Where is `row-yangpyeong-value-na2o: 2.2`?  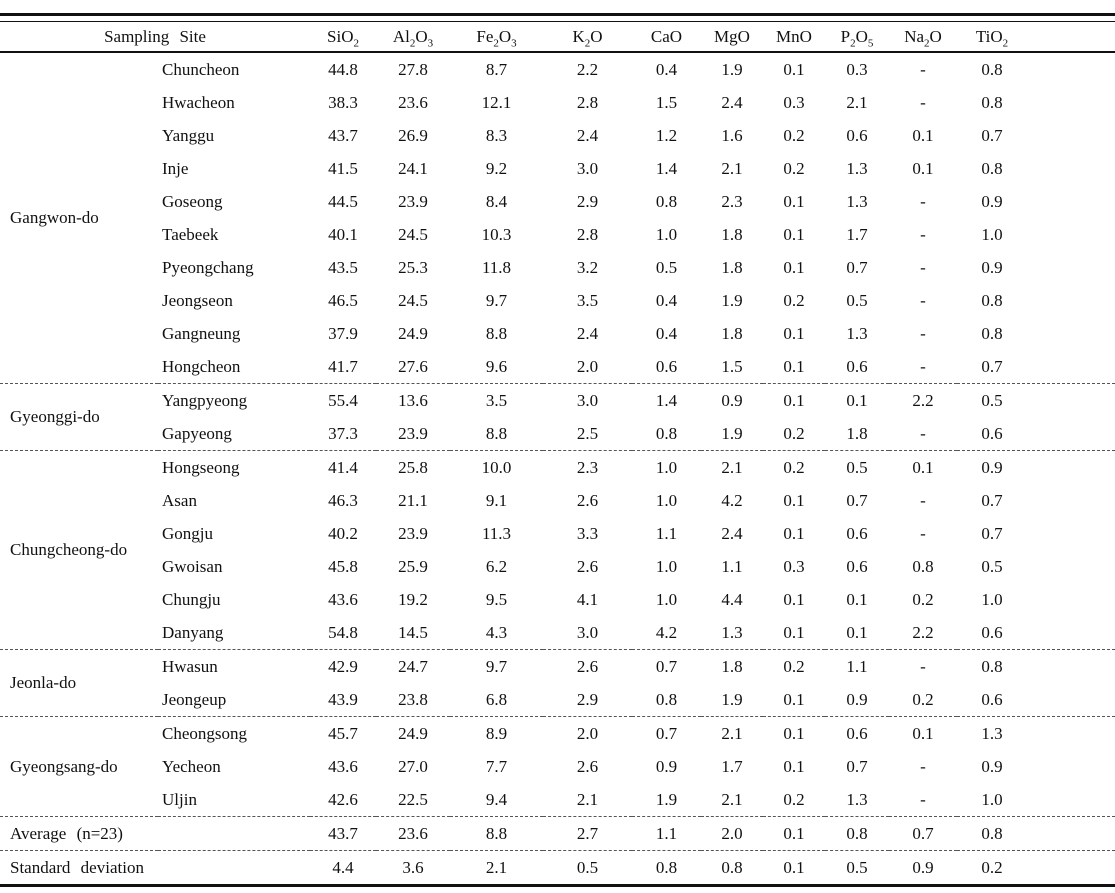 row-yangpyeong-value-na2o: 2.2 is located at coordinates (923, 400).